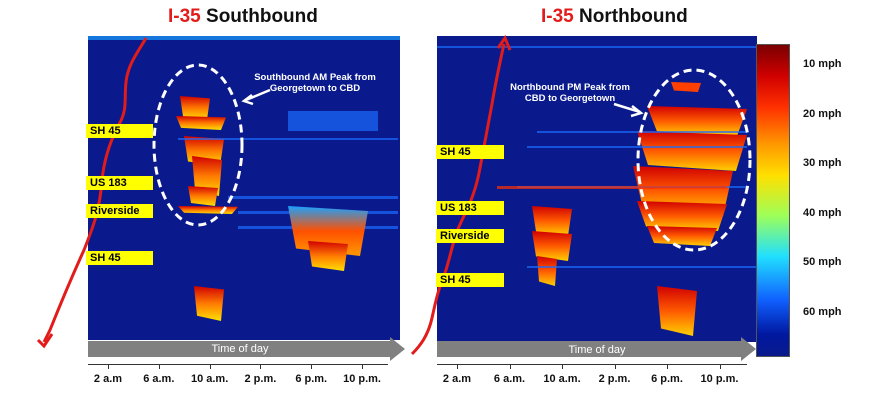 This screenshot has height=419, width=891. Describe the element at coordinates (557, 16) in the screenshot. I see `right-title-highway: I-35` at that location.